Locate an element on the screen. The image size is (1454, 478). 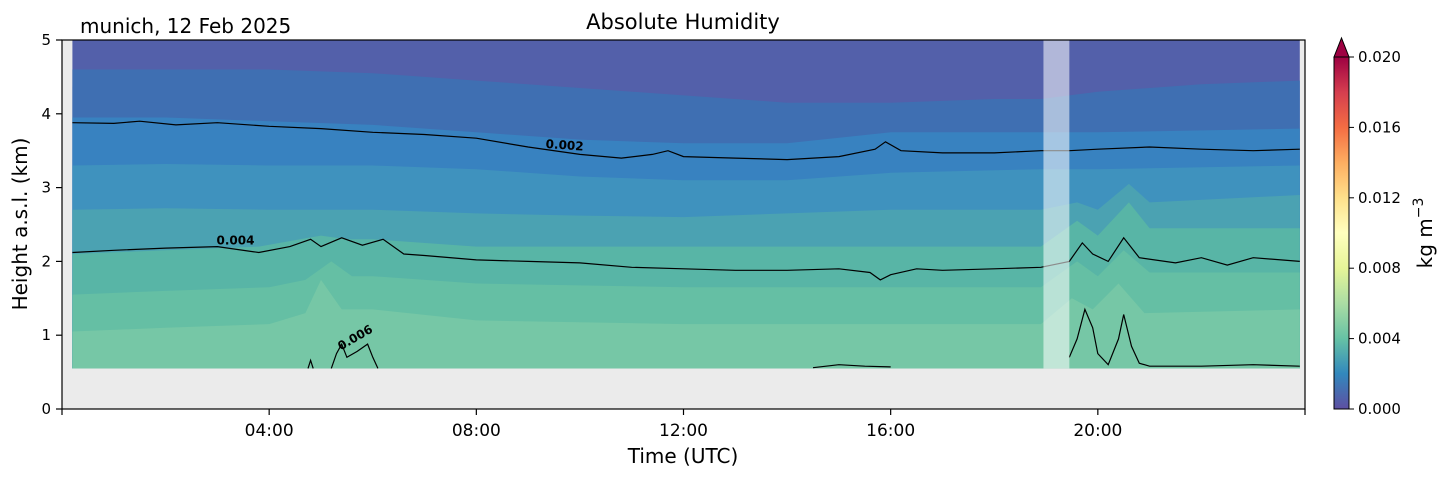
colorbar-tick-label: 0.016 is located at coordinates (1379, 127).